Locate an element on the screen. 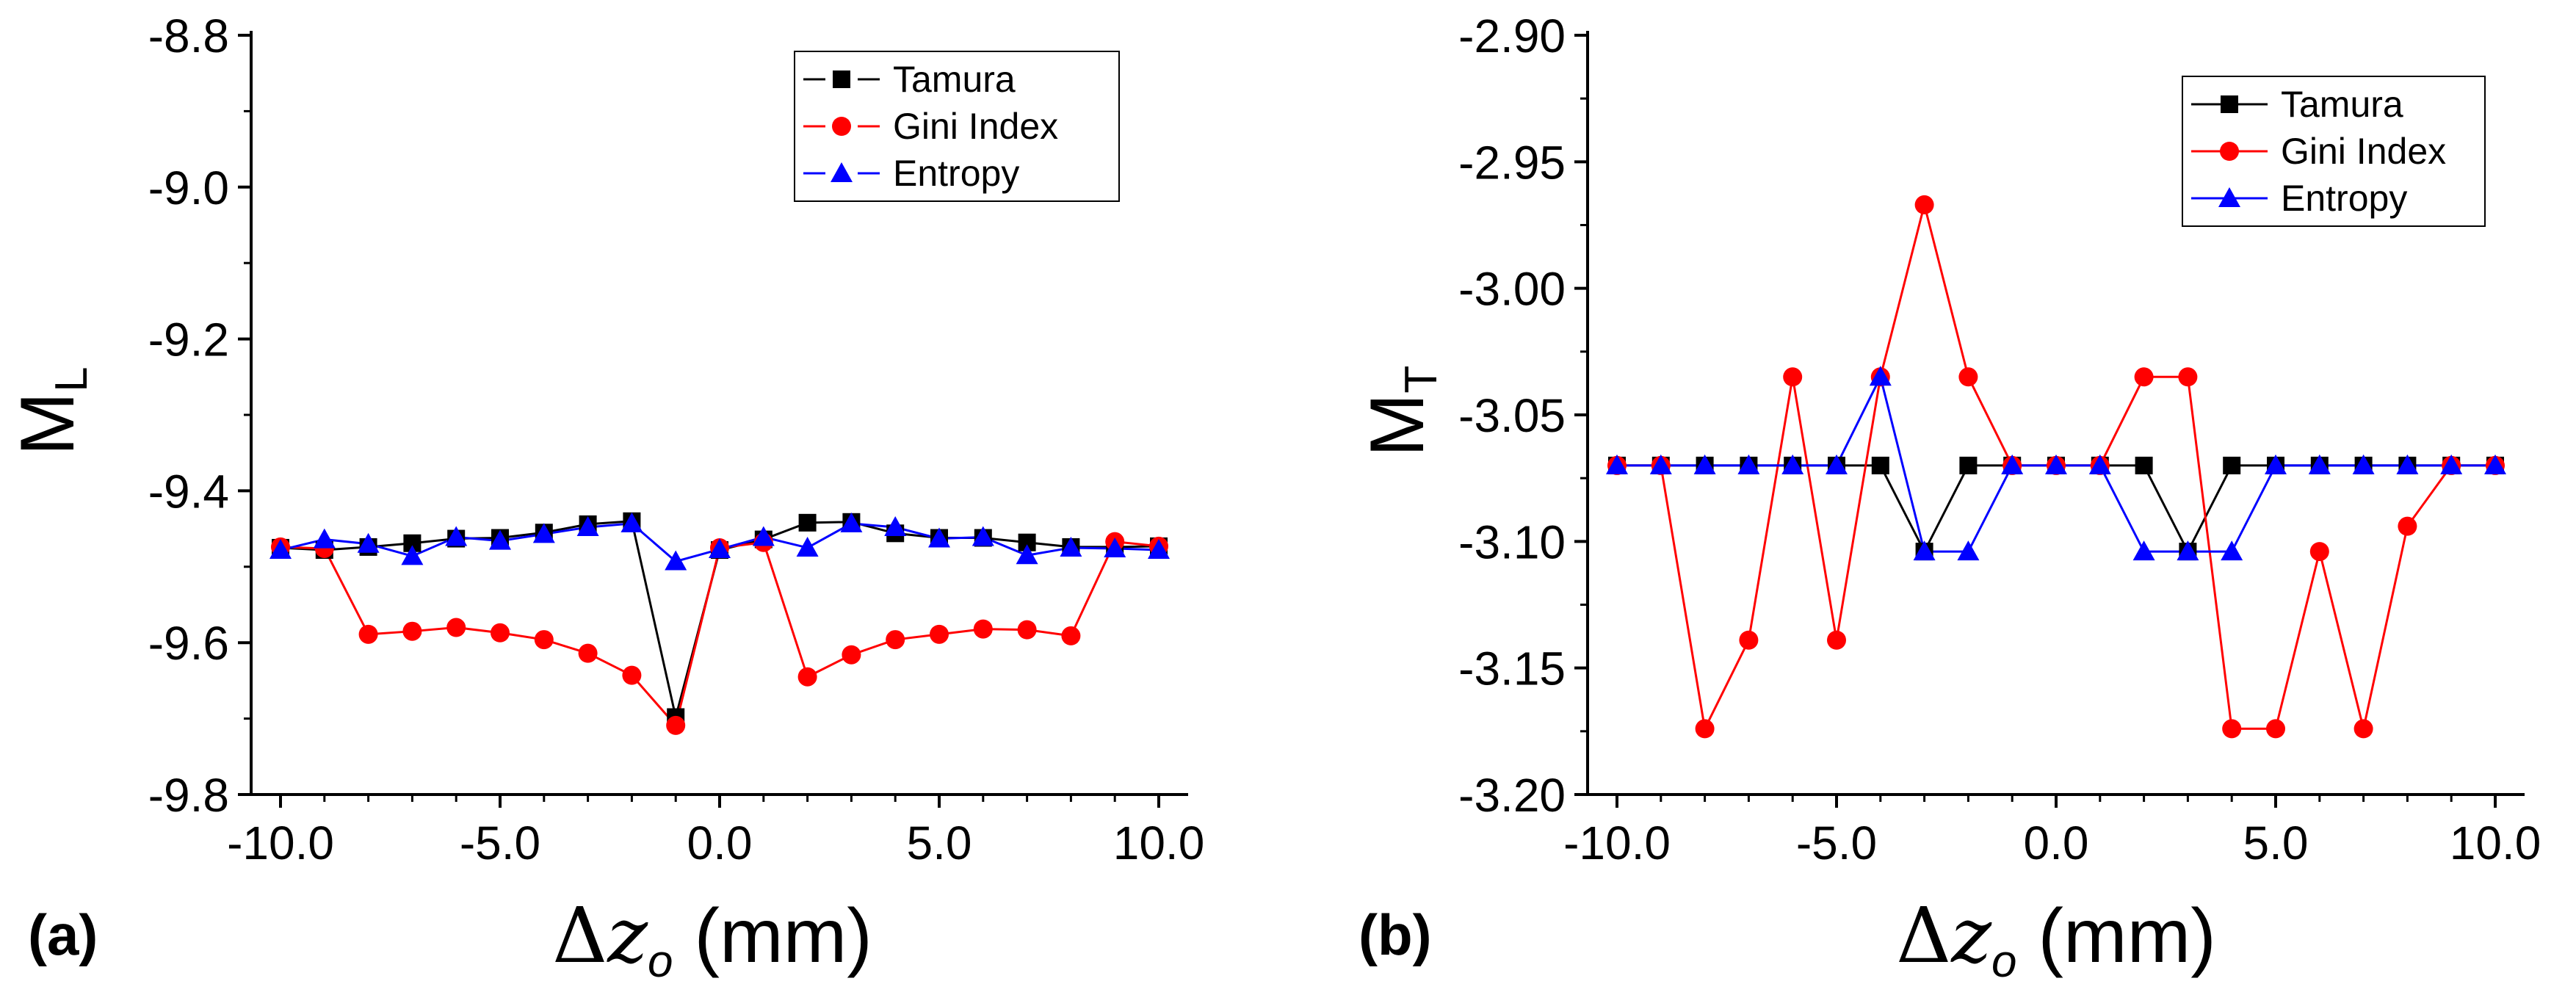 This screenshot has width=2576, height=1006. y-tick-label: -9.6 is located at coordinates (188, 643).